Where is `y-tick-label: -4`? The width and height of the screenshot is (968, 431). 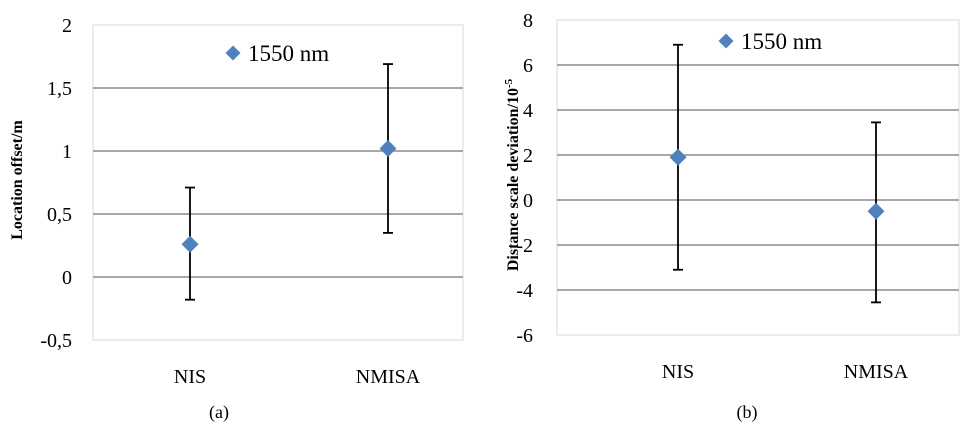
y-tick-label: -4 is located at coordinates (524, 291).